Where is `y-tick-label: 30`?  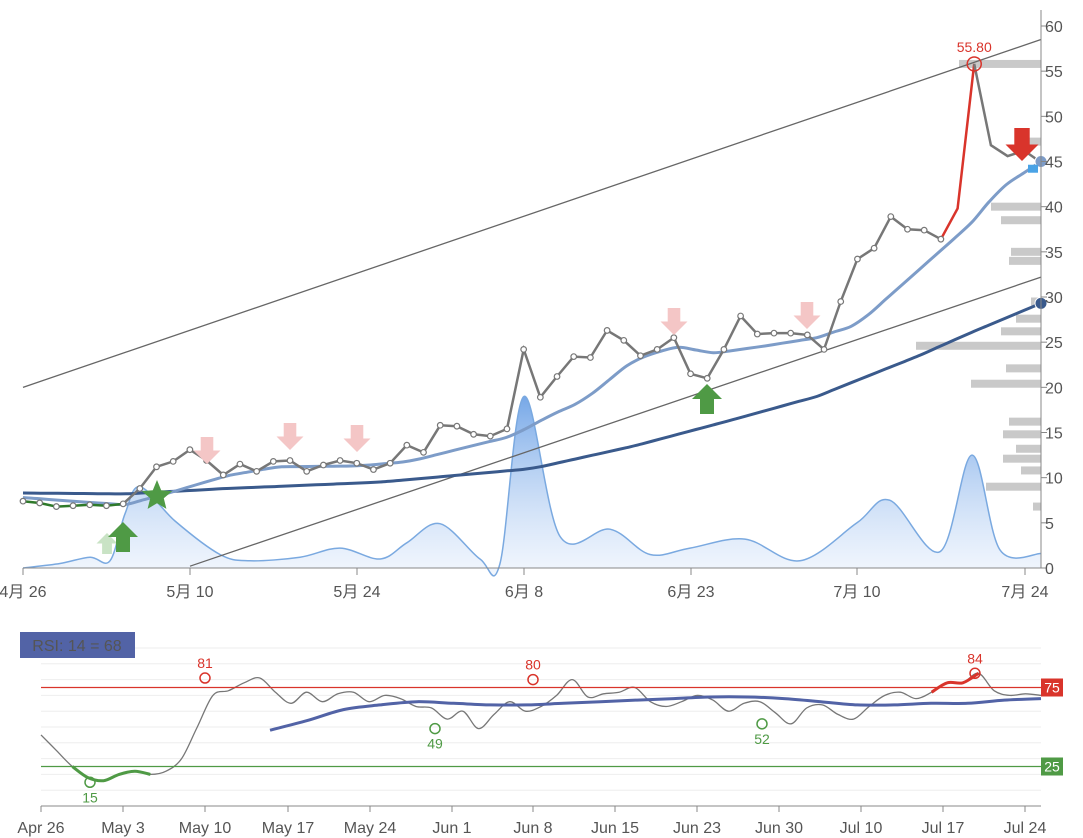 y-tick-label: 30 is located at coordinates (1054, 298).